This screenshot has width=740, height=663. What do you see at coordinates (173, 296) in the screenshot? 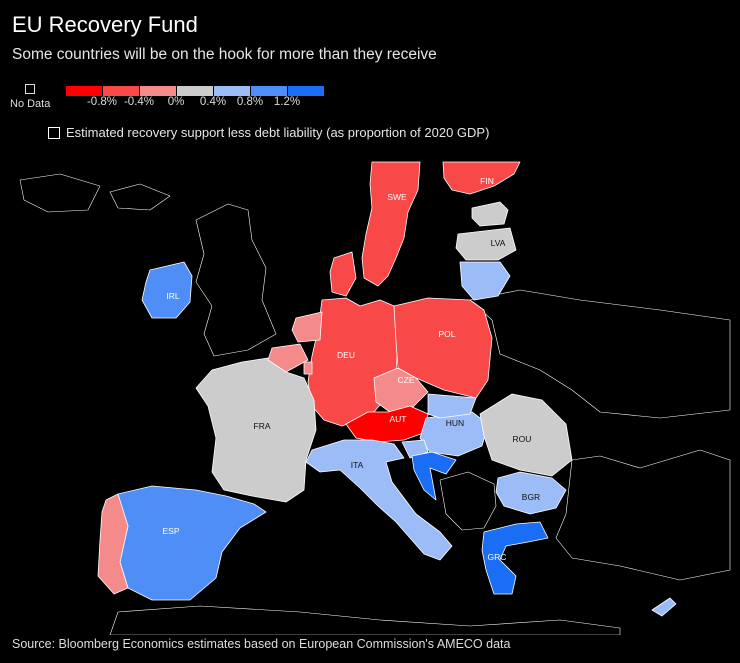
I see `country-label-irl: IRL` at bounding box center [173, 296].